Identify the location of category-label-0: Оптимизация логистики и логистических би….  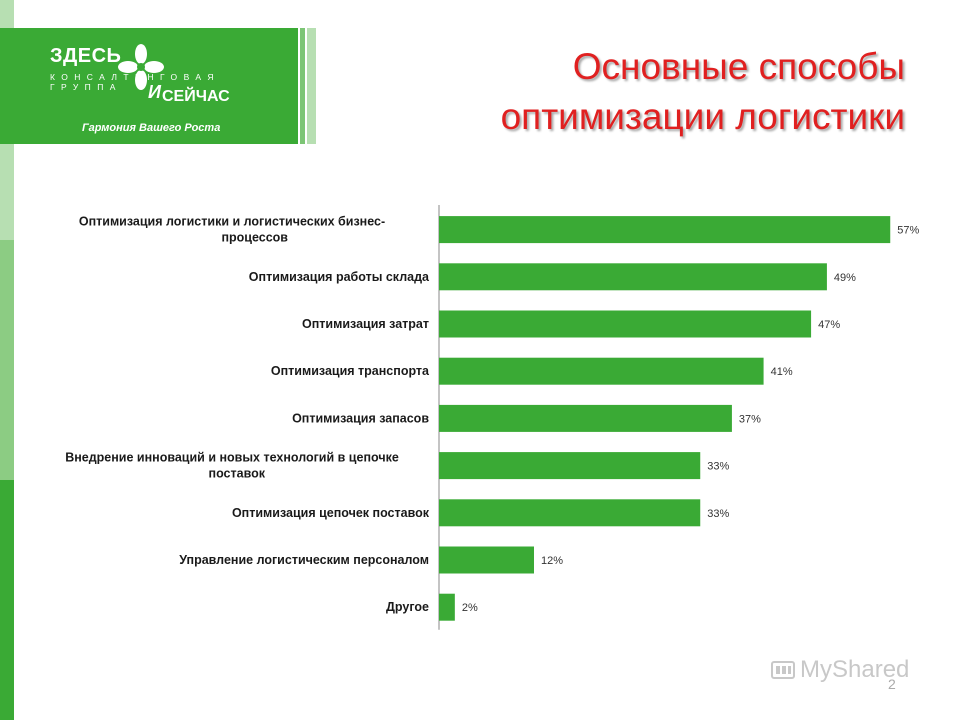
(232, 230).